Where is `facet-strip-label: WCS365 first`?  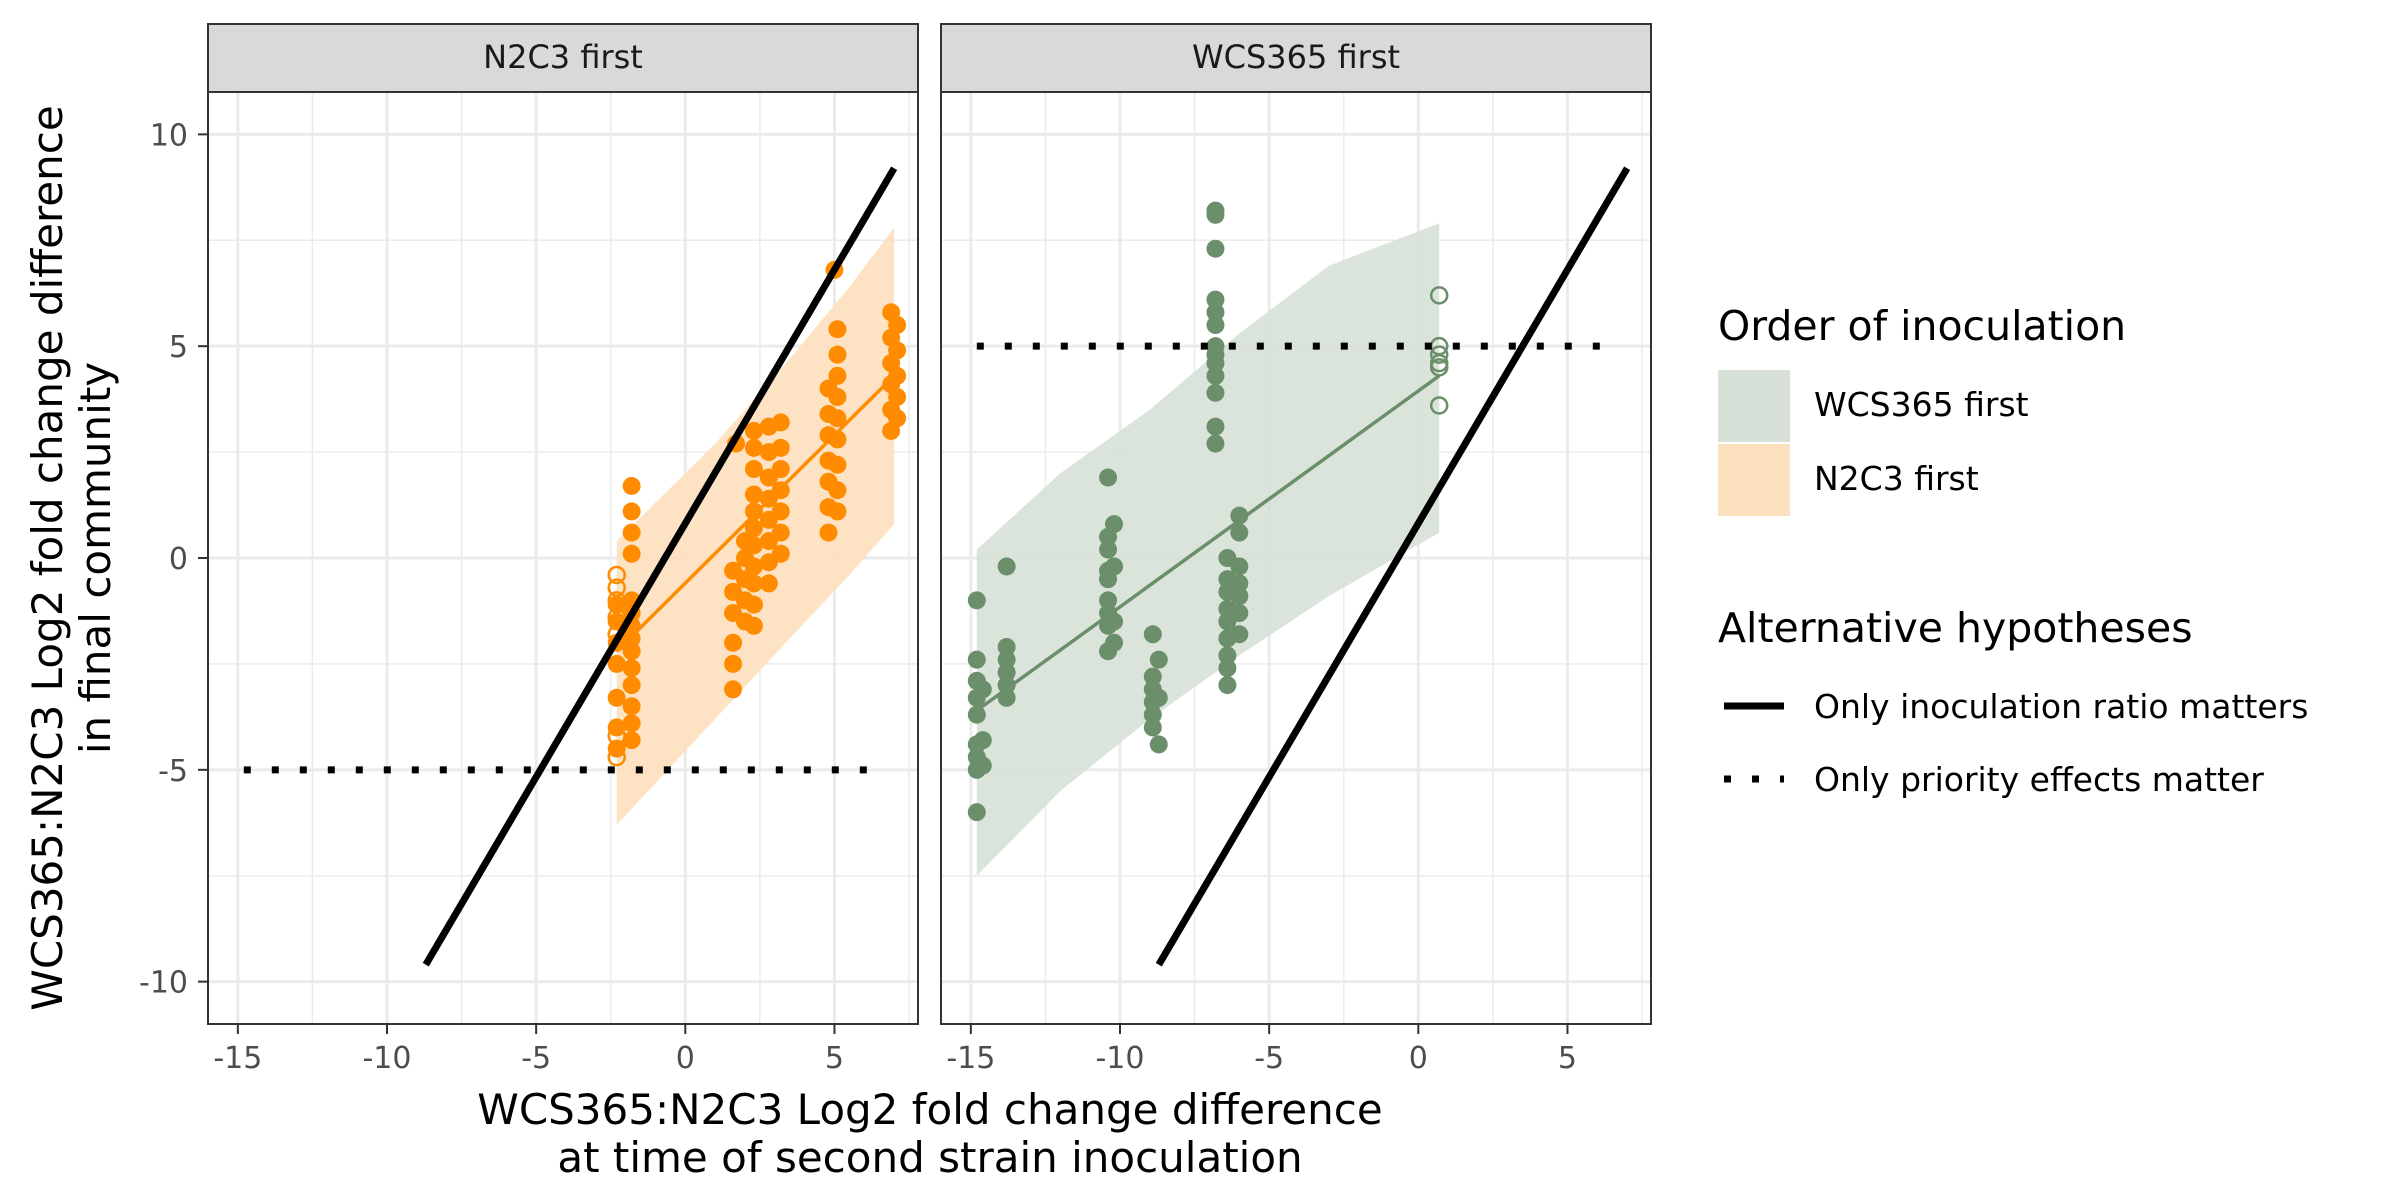
facet-strip-label: WCS365 first is located at coordinates (1296, 57).